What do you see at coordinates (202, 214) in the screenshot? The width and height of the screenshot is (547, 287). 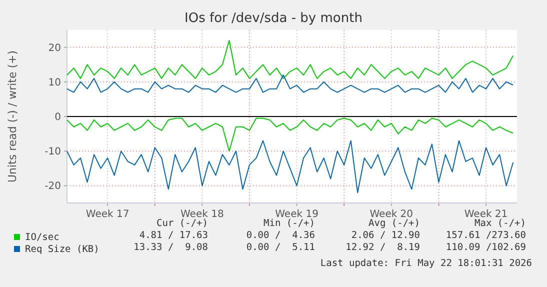 I see `x-tick-label: Week 18` at bounding box center [202, 214].